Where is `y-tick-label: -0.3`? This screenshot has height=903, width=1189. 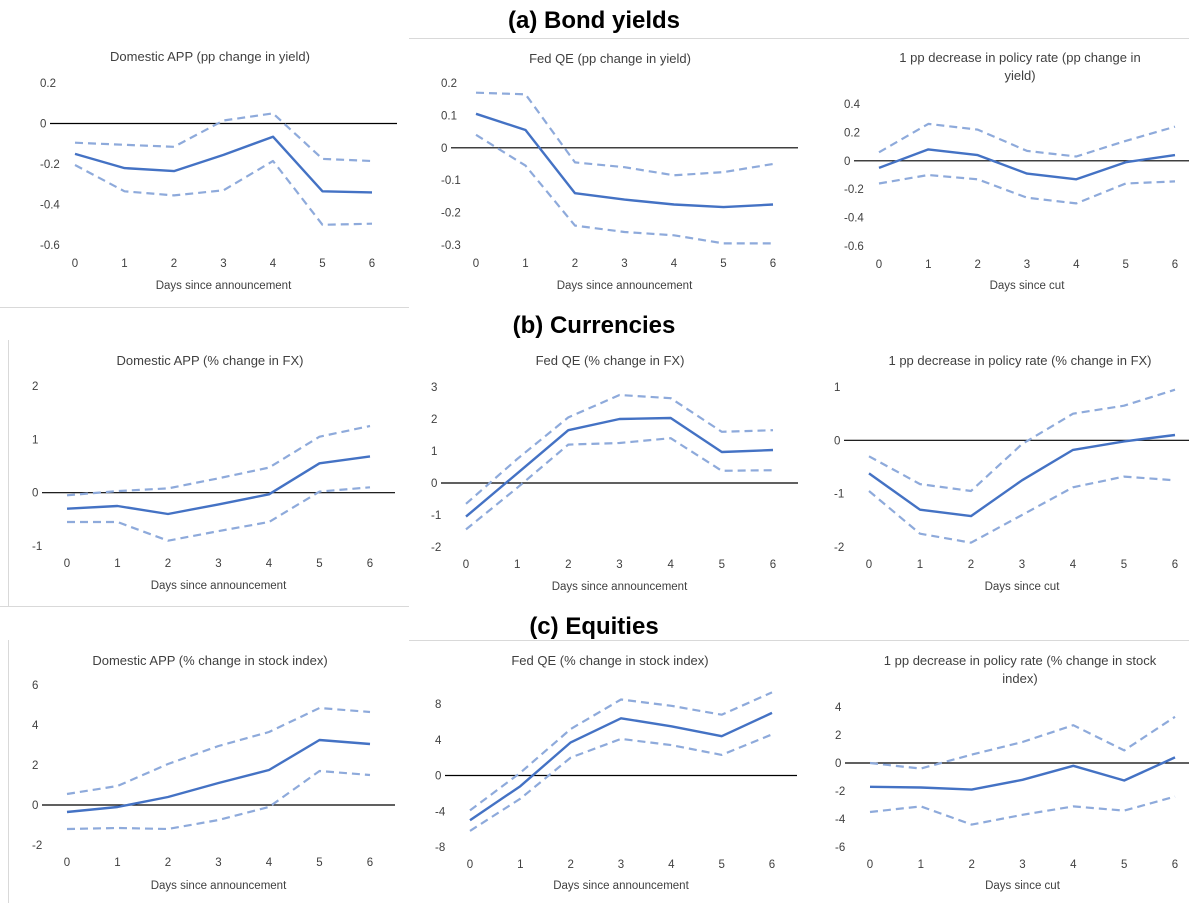
y-tick-label: -0.3 is located at coordinates (451, 246).